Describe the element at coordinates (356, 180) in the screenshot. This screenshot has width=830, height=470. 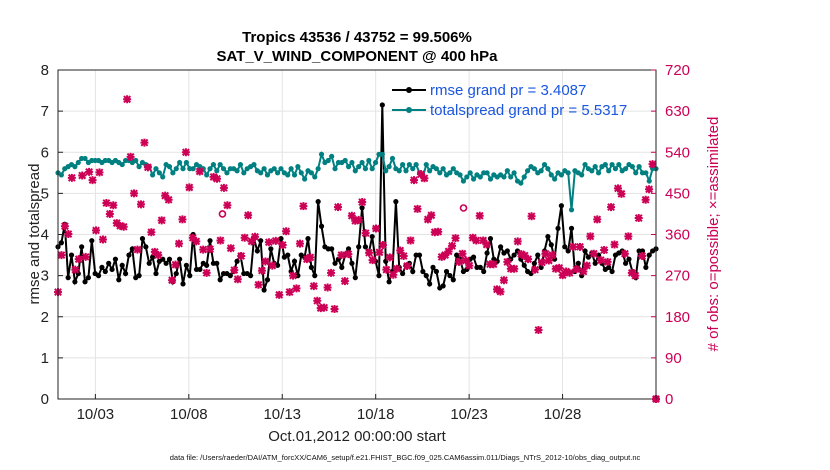
I see `series-line` at that location.